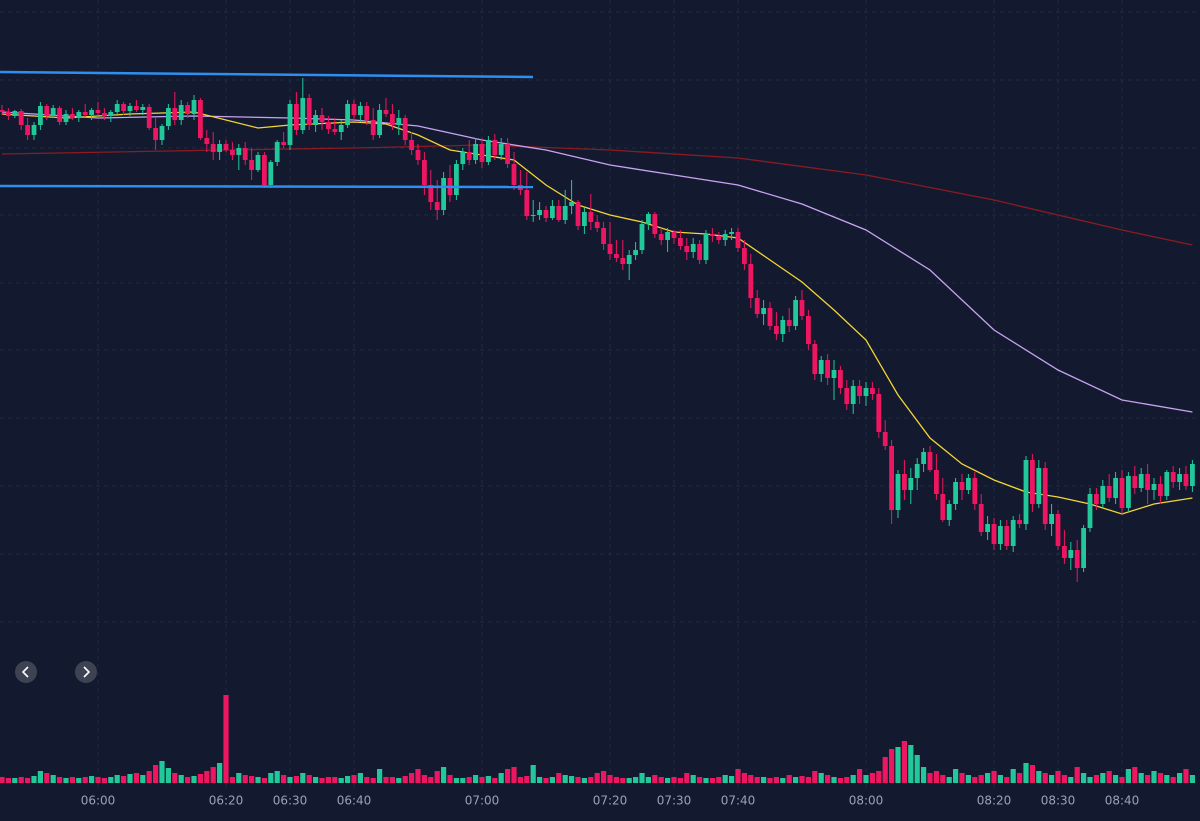  Describe the element at coordinates (26, 672) in the screenshot. I see `nav-prev` at that location.